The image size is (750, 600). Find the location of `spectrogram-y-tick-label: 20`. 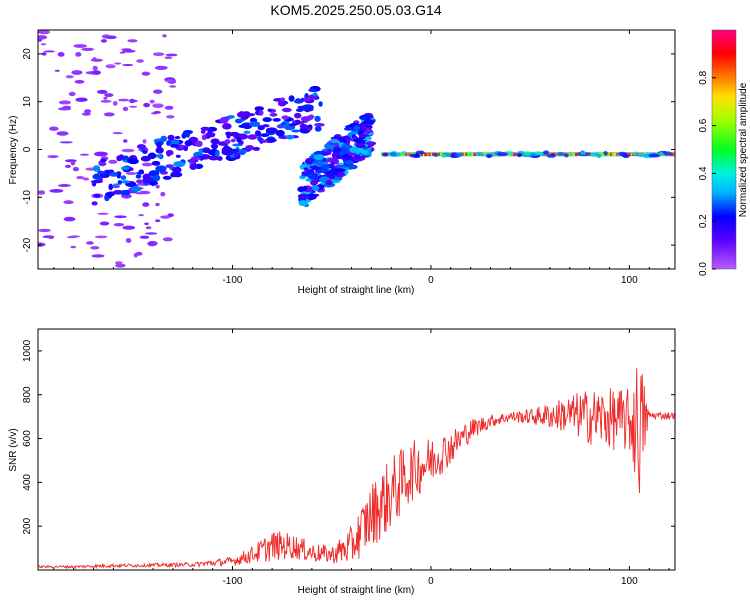

spectrogram-y-tick-label: 20 is located at coordinates (27, 54).